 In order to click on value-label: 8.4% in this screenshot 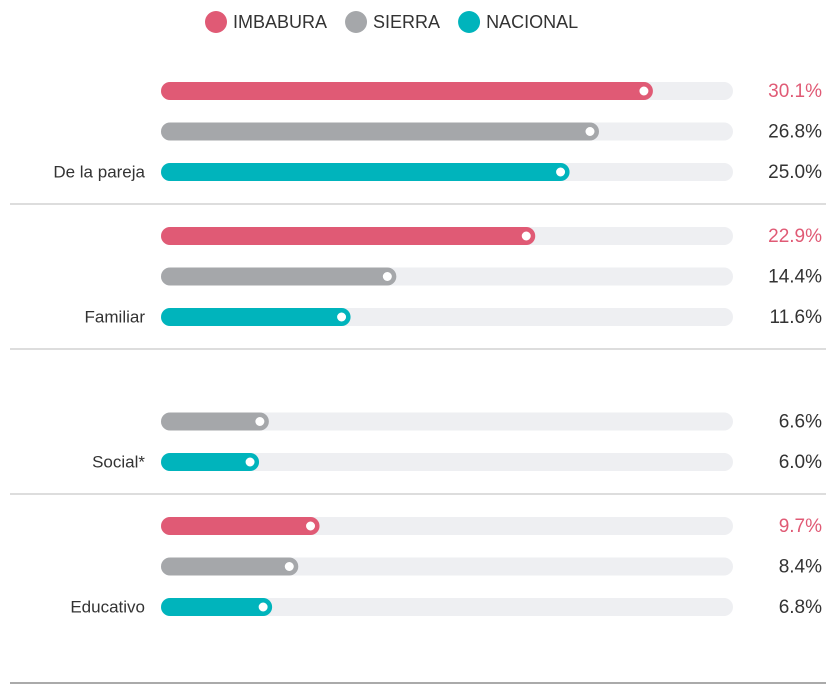, I will do `click(800, 567)`.